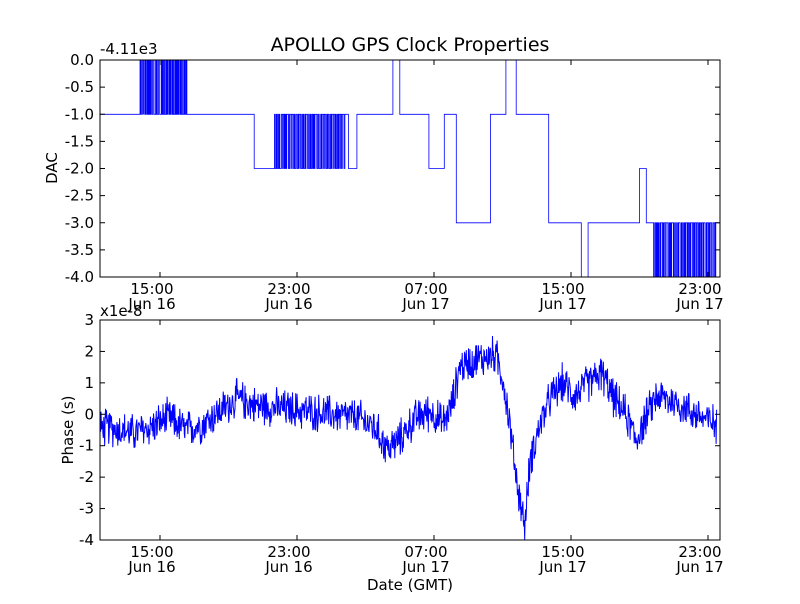  What do you see at coordinates (89, 320) in the screenshot?
I see `y-tick-label: 3` at bounding box center [89, 320].